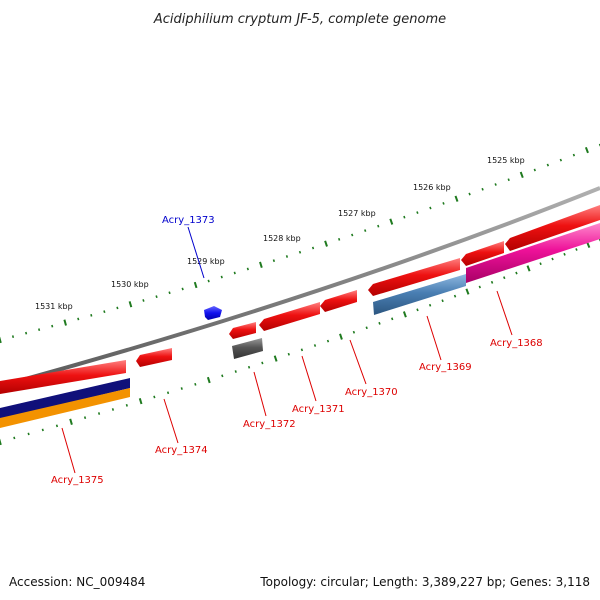 Image resolution: width=600 pixels, height=600 pixels. What do you see at coordinates (445, 367) in the screenshot?
I see `label-acry-1369: Acry_1369` at bounding box center [445, 367].